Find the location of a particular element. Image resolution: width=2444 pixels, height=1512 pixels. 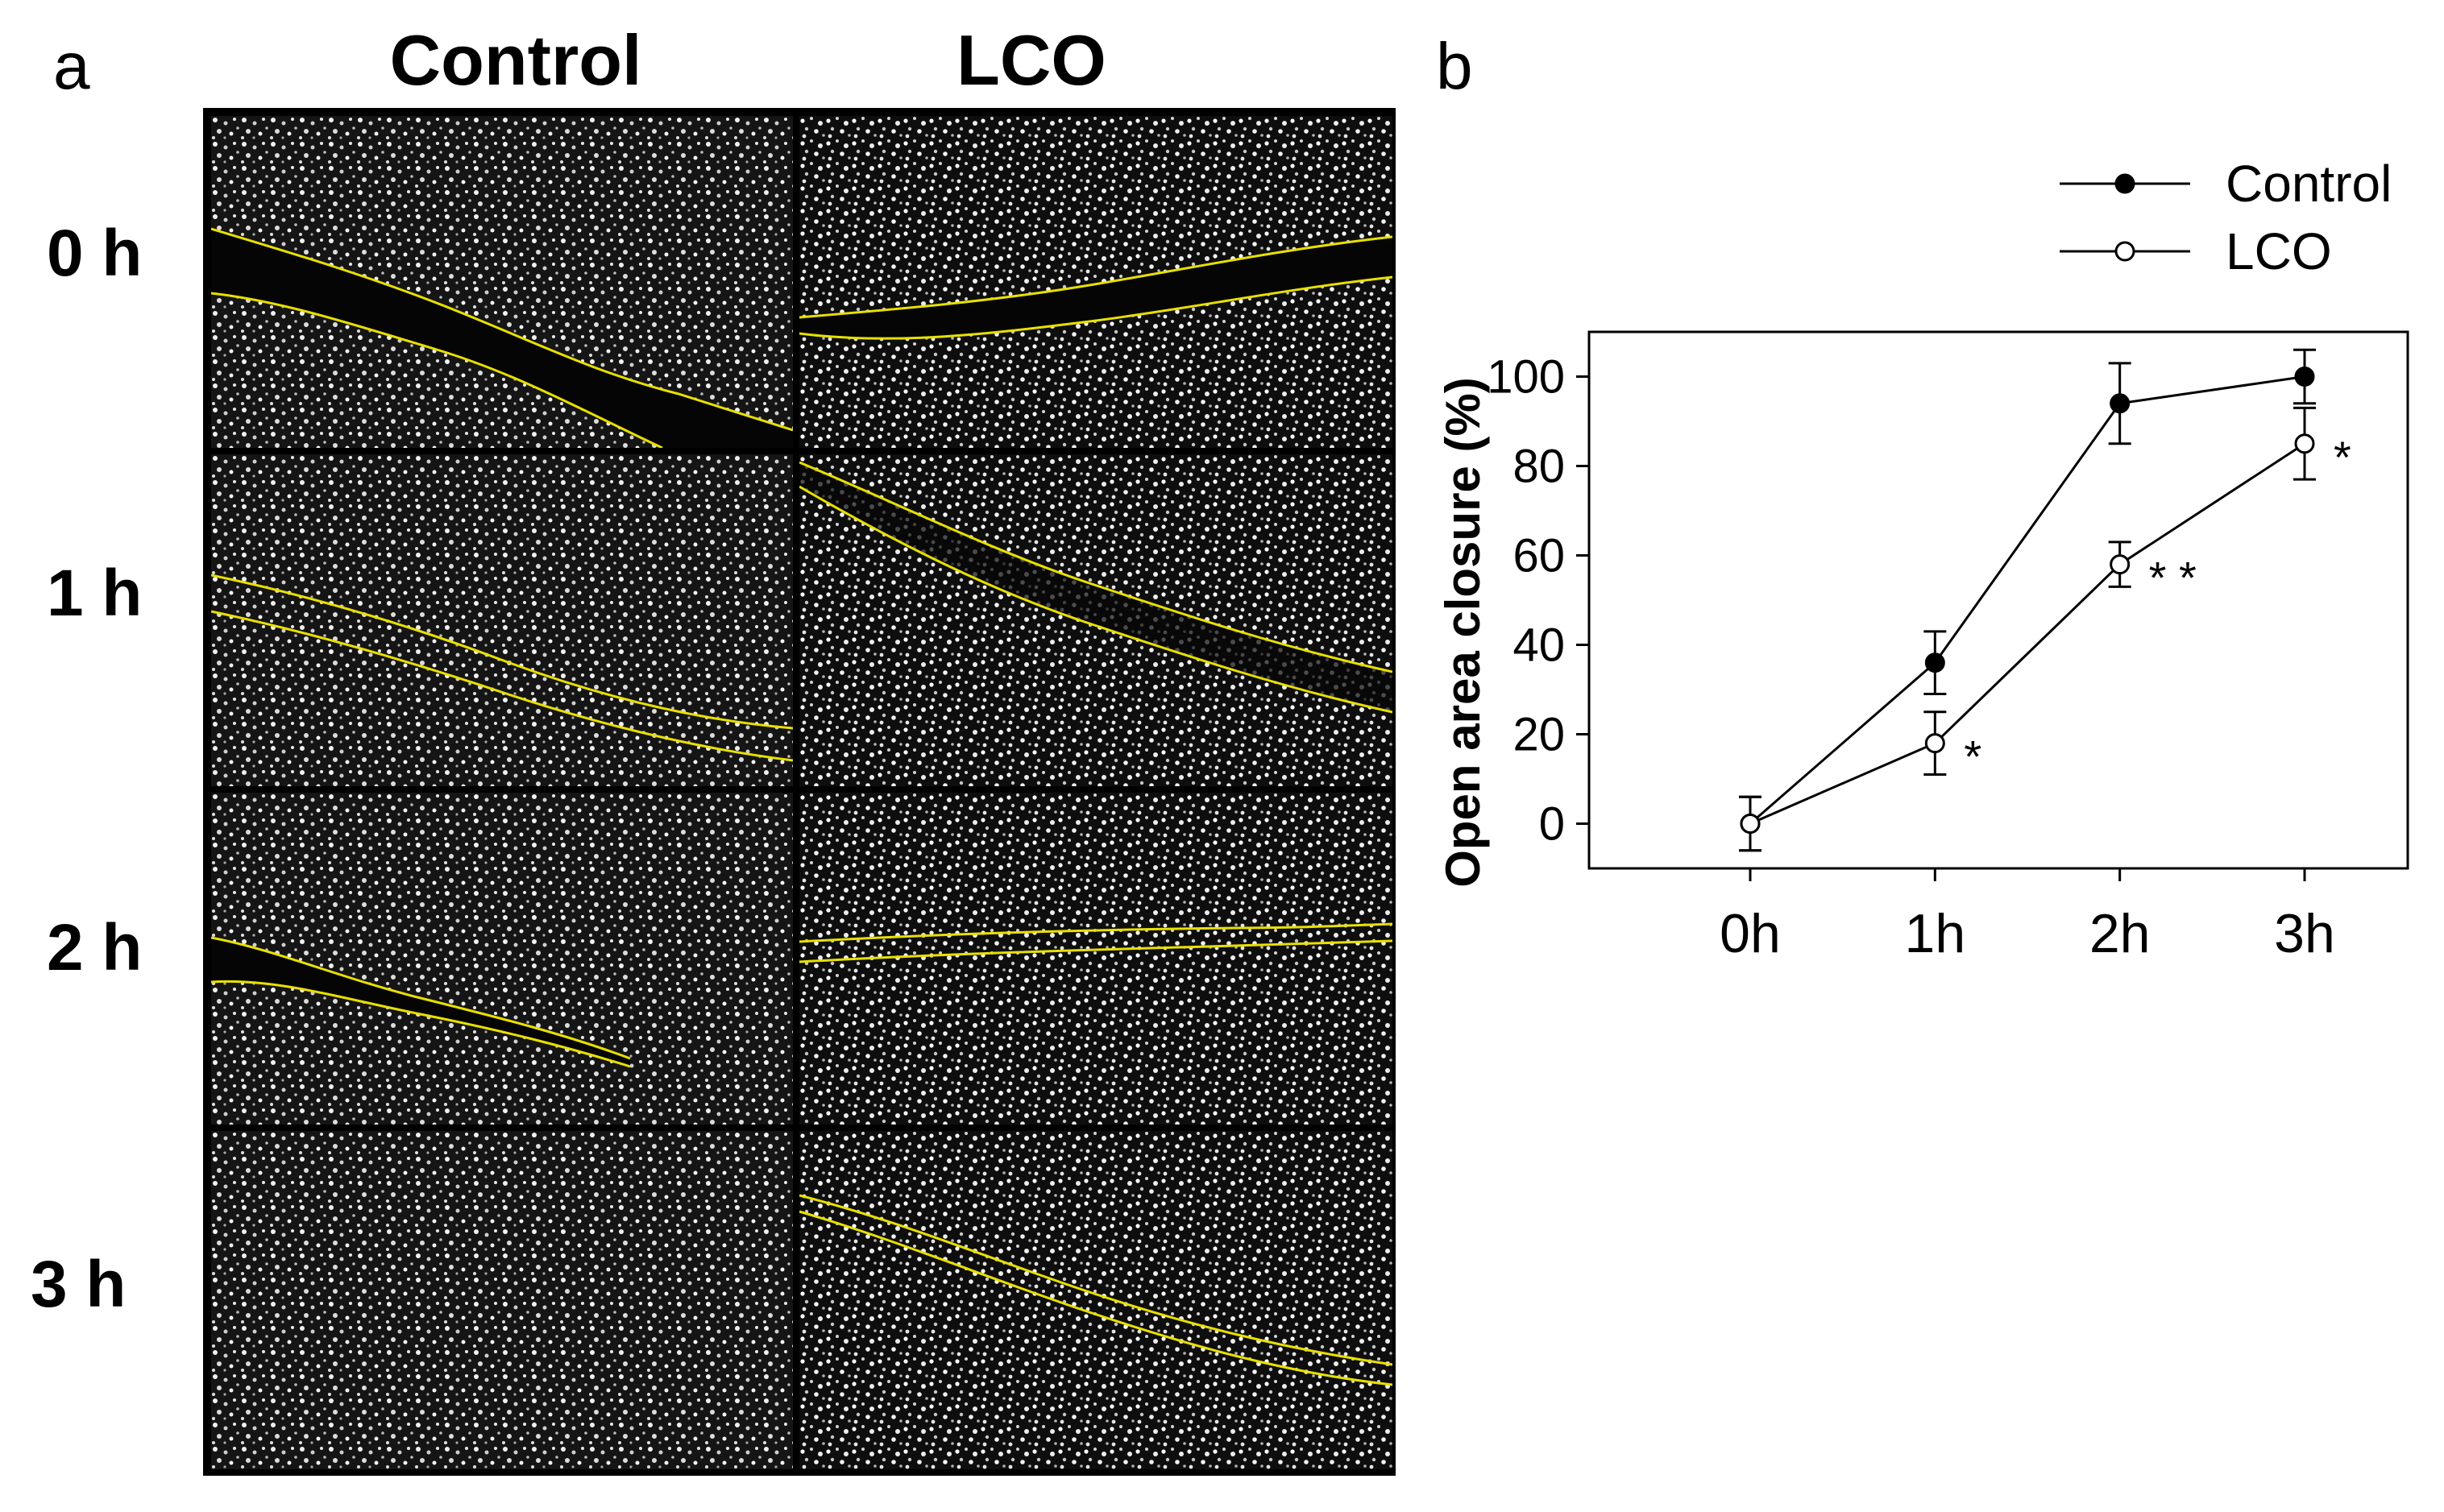

legend-label: Control is located at coordinates (2309, 184).